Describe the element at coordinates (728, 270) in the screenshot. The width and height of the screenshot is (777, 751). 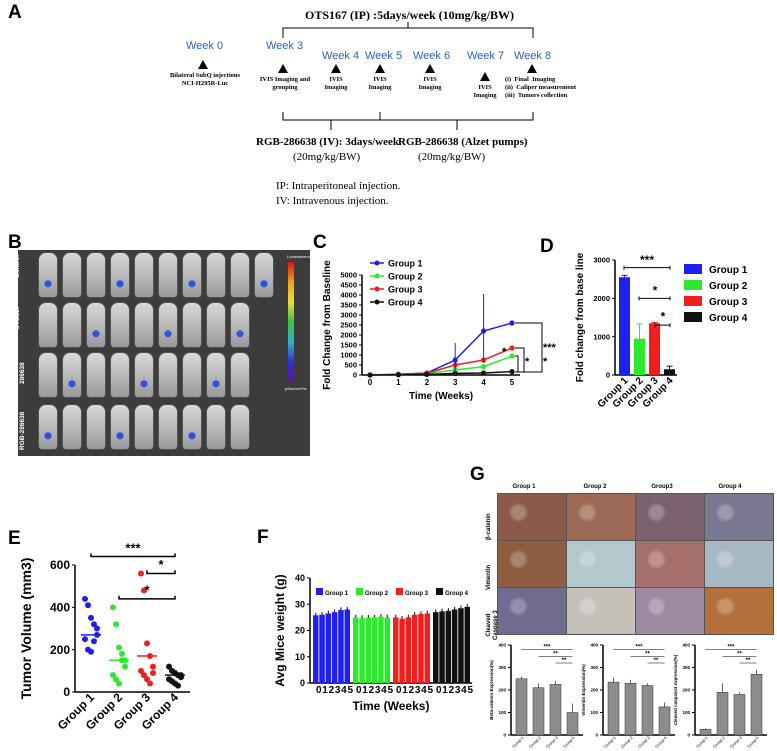
I see `chart-d-legend-label: Group 1` at that location.